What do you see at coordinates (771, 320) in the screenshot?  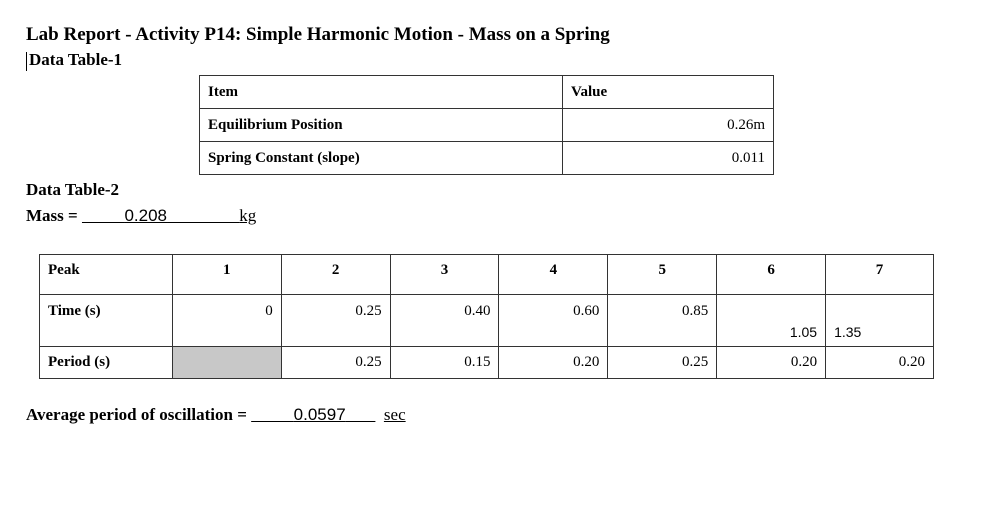 I see `time-cell: 1.05` at bounding box center [771, 320].